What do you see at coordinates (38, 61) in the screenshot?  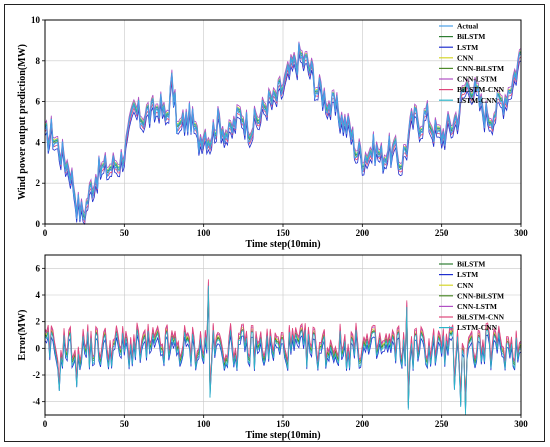 I see `y-tick-label: 8` at bounding box center [38, 61].